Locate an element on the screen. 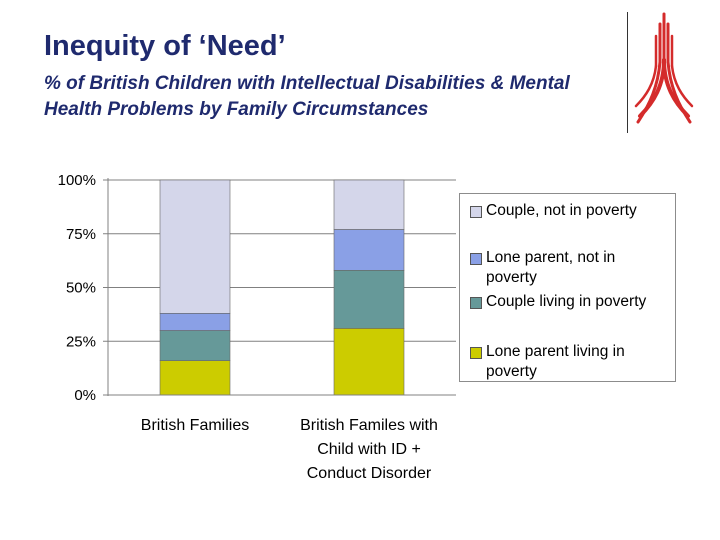 This screenshot has height=540, width=720. slide-title: Inequity of ‘Need’ is located at coordinates (165, 46).